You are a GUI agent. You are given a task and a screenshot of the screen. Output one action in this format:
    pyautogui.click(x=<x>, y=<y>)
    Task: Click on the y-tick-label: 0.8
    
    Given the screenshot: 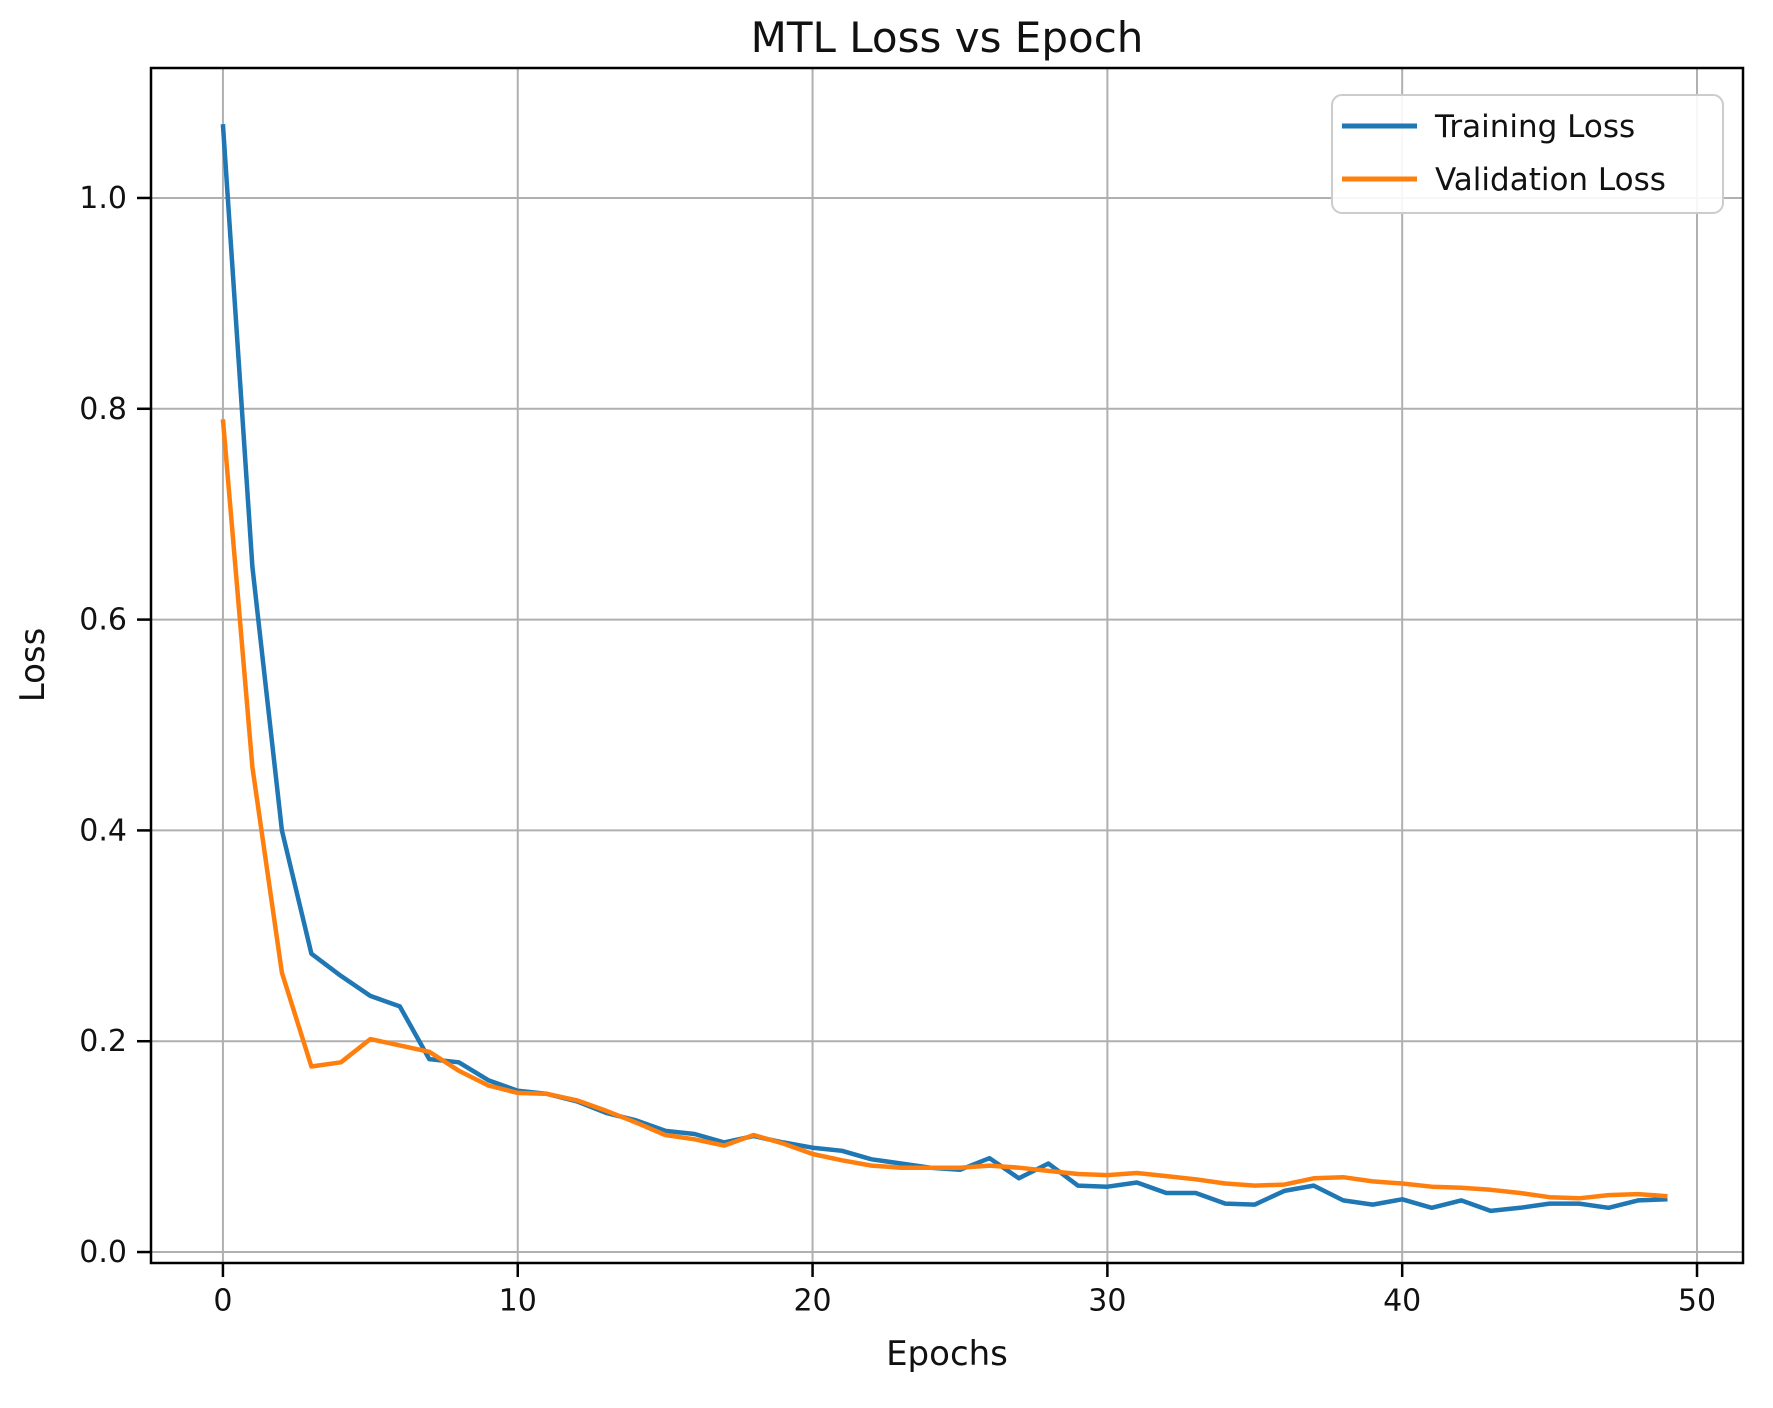 What is the action you would take?
    pyautogui.click(x=103, y=409)
    